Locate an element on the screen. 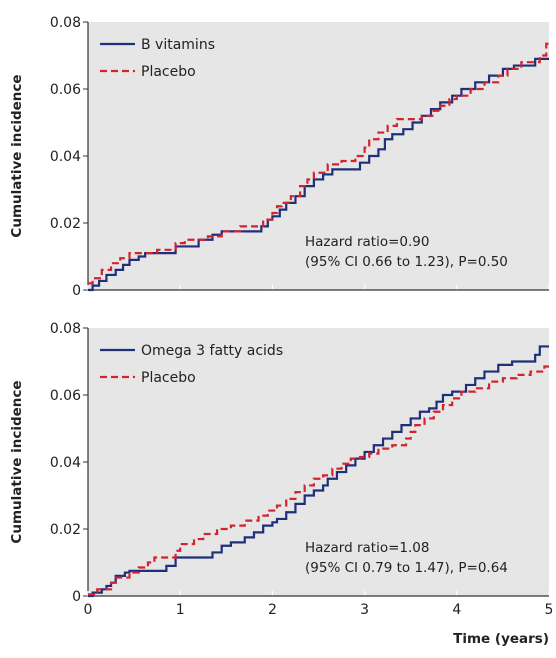 This screenshot has height=658, width=556. annotation-line: (95% CI 0.79 to 1.47), P=0.64 is located at coordinates (406, 568).